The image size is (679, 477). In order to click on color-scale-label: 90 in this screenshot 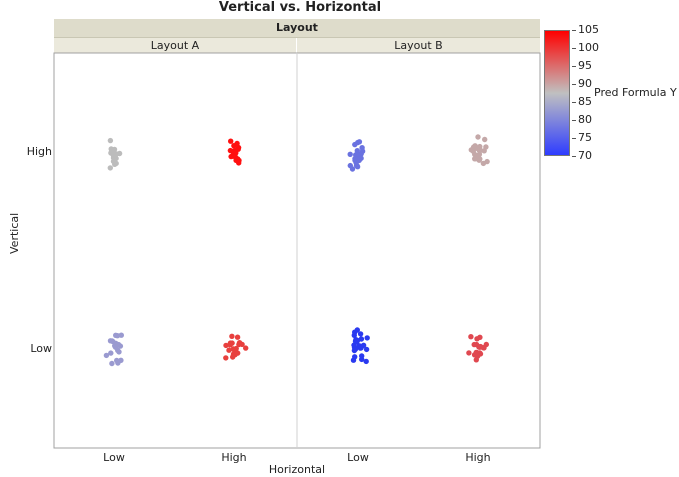, I will do `click(585, 83)`.